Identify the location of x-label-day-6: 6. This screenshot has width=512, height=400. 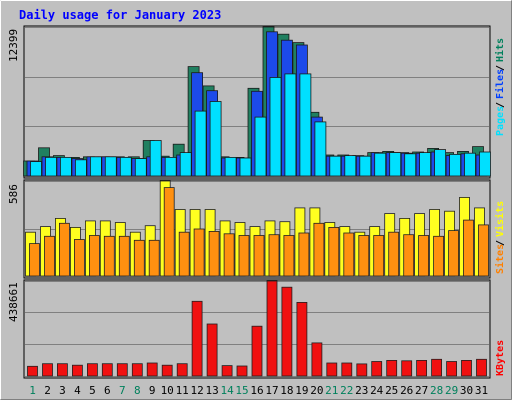
(107, 390).